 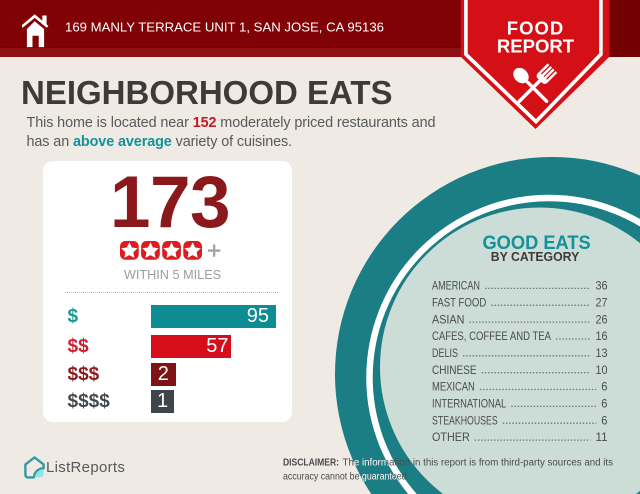 What do you see at coordinates (465, 420) in the screenshot?
I see `svg-text: STEAKHOUSES` at bounding box center [465, 420].